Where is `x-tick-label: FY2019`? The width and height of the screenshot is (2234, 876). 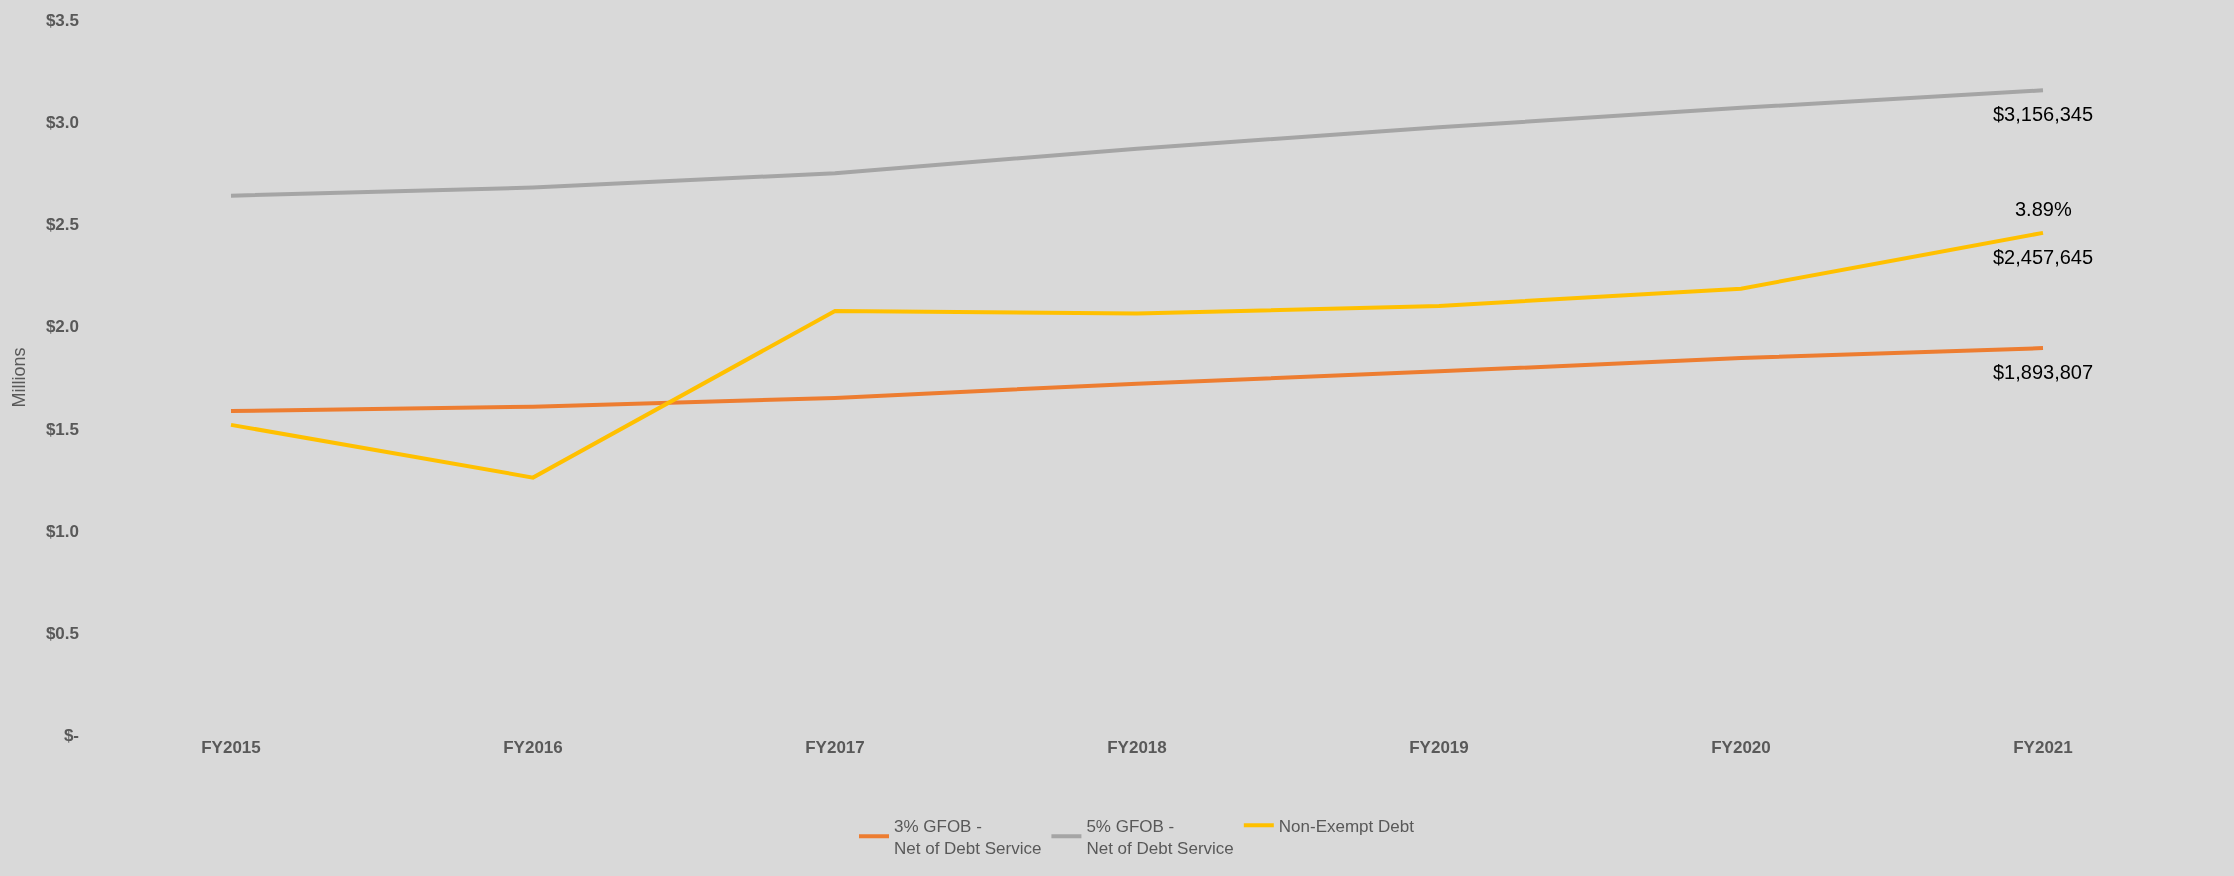
x-tick-label: FY2019 is located at coordinates (1439, 747).